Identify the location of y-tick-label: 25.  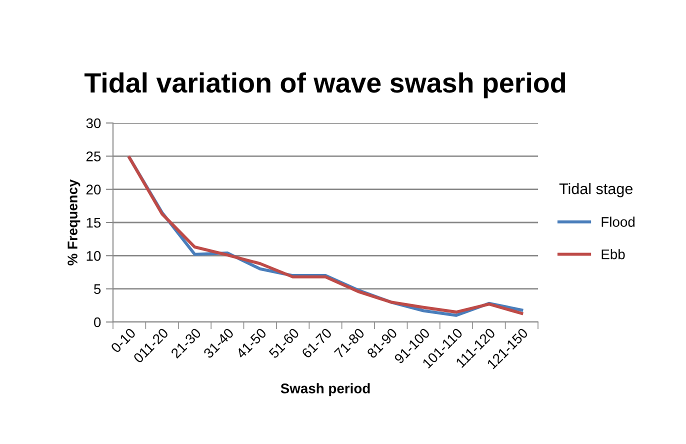
(93, 157).